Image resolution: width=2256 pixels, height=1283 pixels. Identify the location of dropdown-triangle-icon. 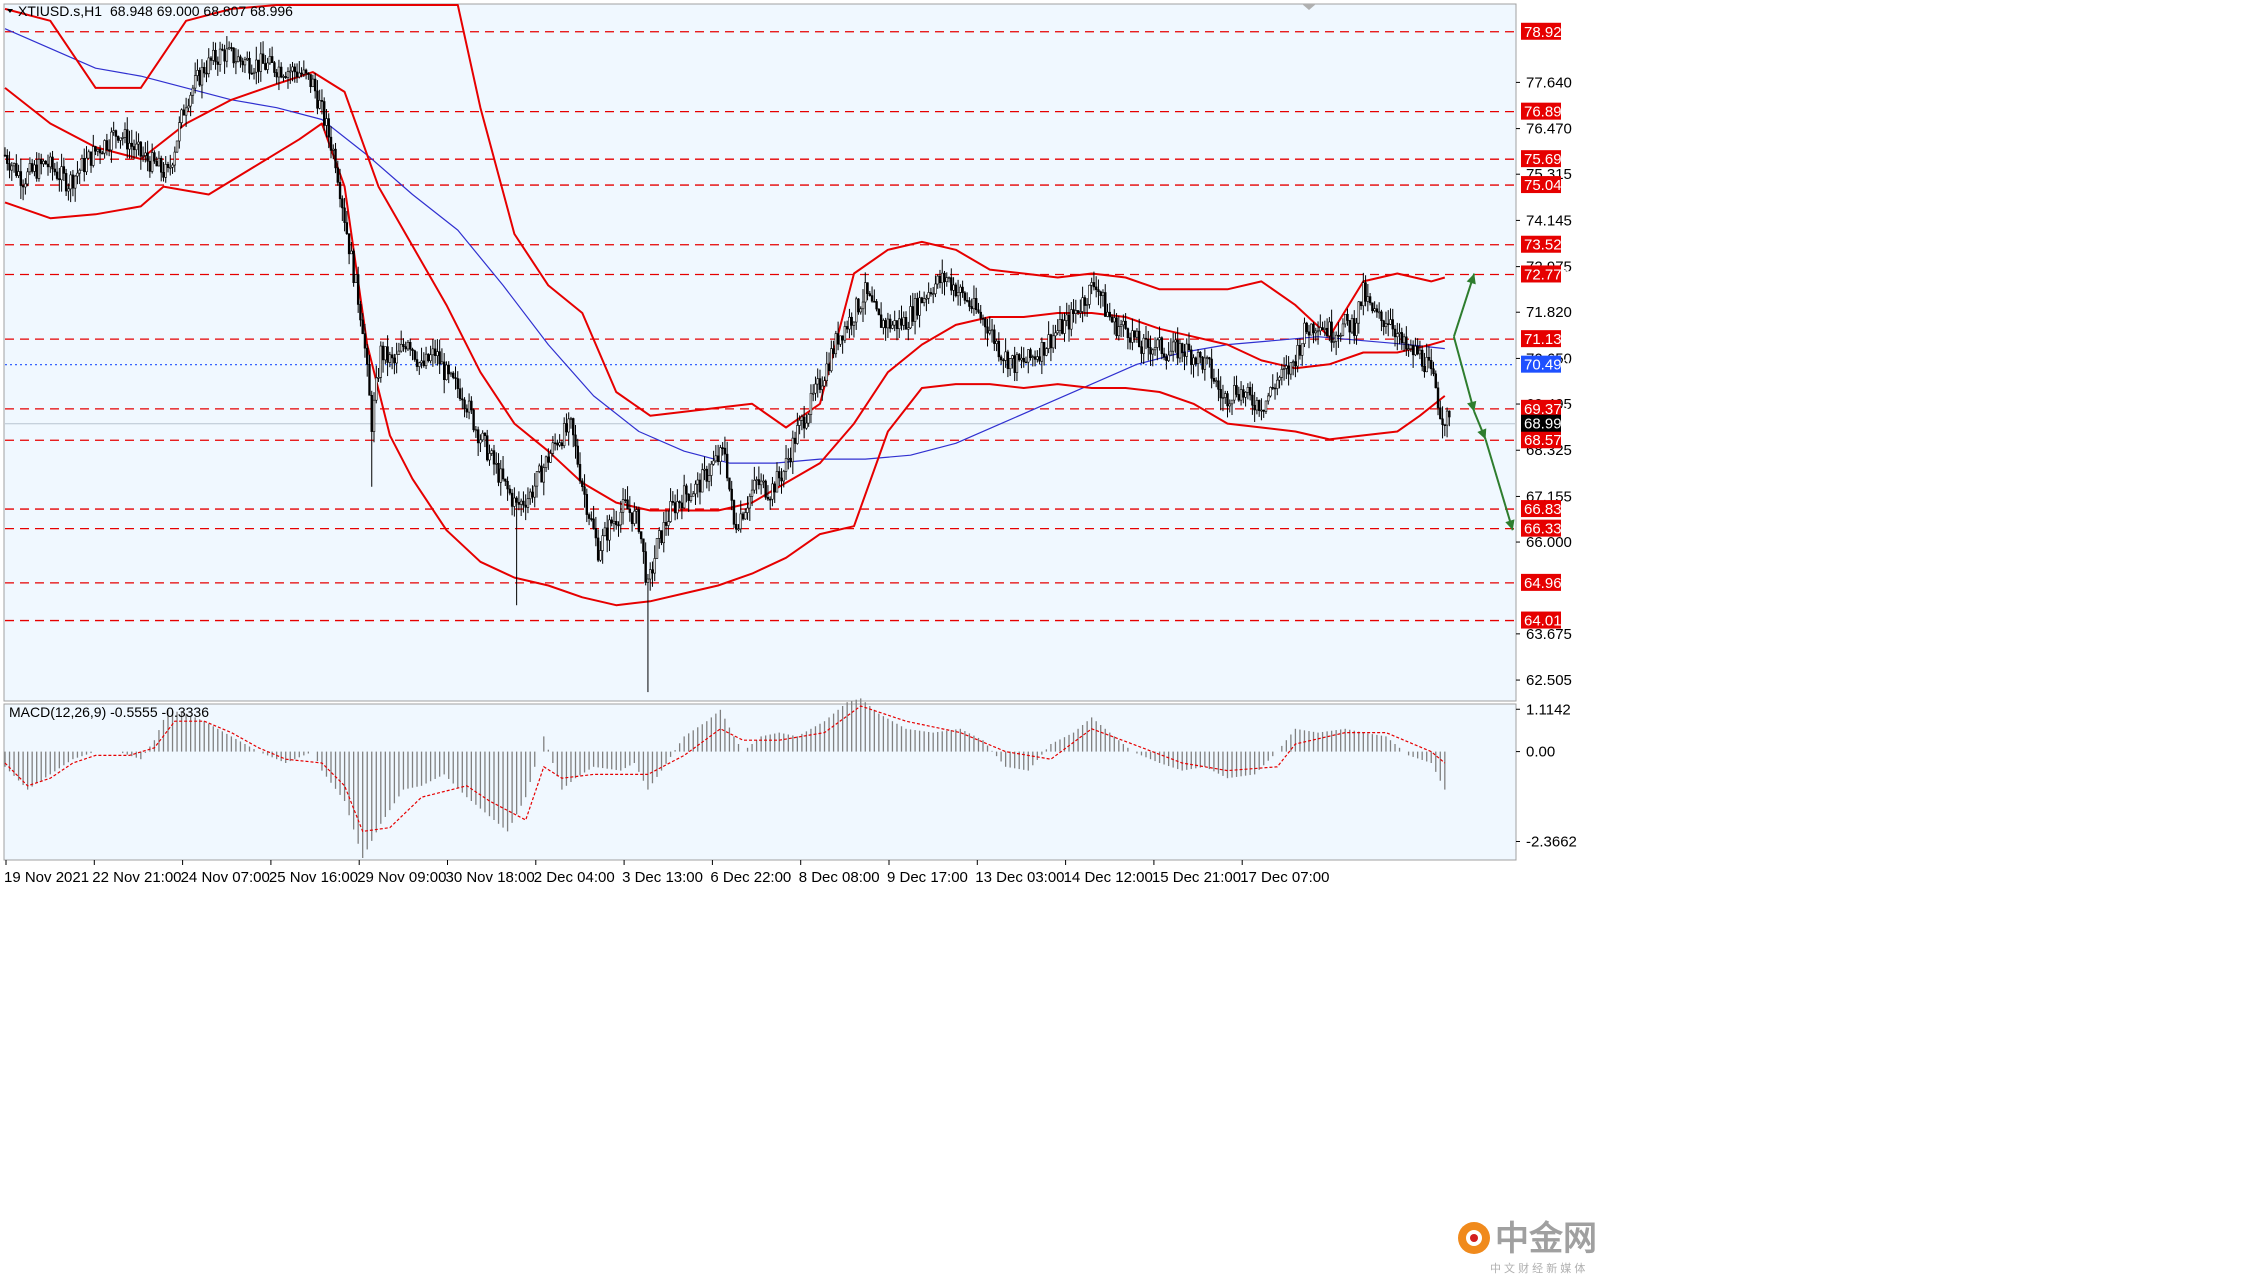
(10, 11).